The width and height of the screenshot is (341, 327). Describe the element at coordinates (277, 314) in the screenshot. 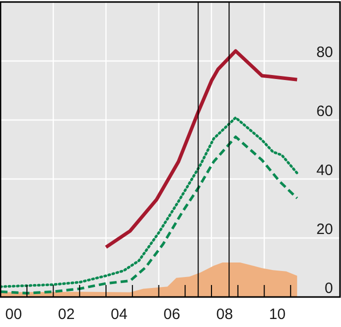

I see `x-tick-label: 10` at that location.